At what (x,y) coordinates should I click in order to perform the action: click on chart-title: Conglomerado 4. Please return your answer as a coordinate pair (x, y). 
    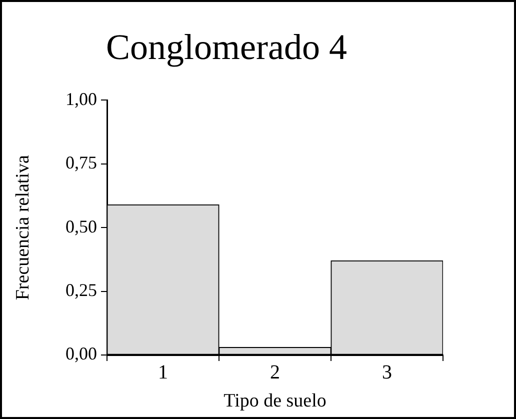
    Looking at the image, I should click on (226, 47).